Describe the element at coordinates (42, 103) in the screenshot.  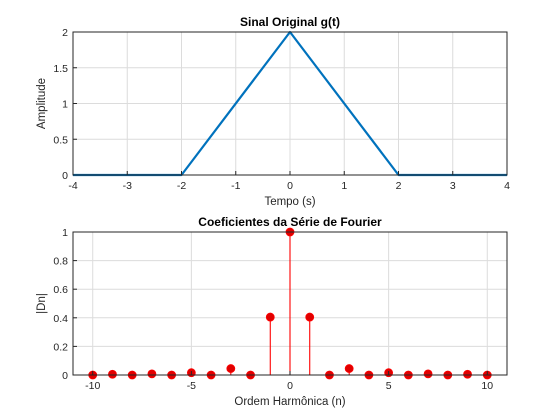
I see `signal-chart-ylabel: Amplitude` at that location.